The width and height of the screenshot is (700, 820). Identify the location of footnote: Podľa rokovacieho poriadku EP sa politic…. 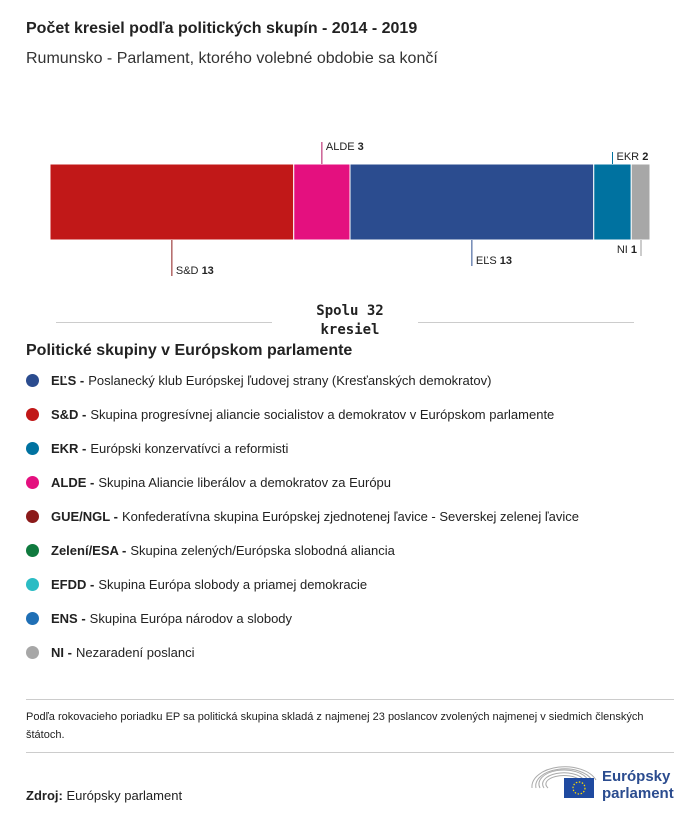
(335, 726).